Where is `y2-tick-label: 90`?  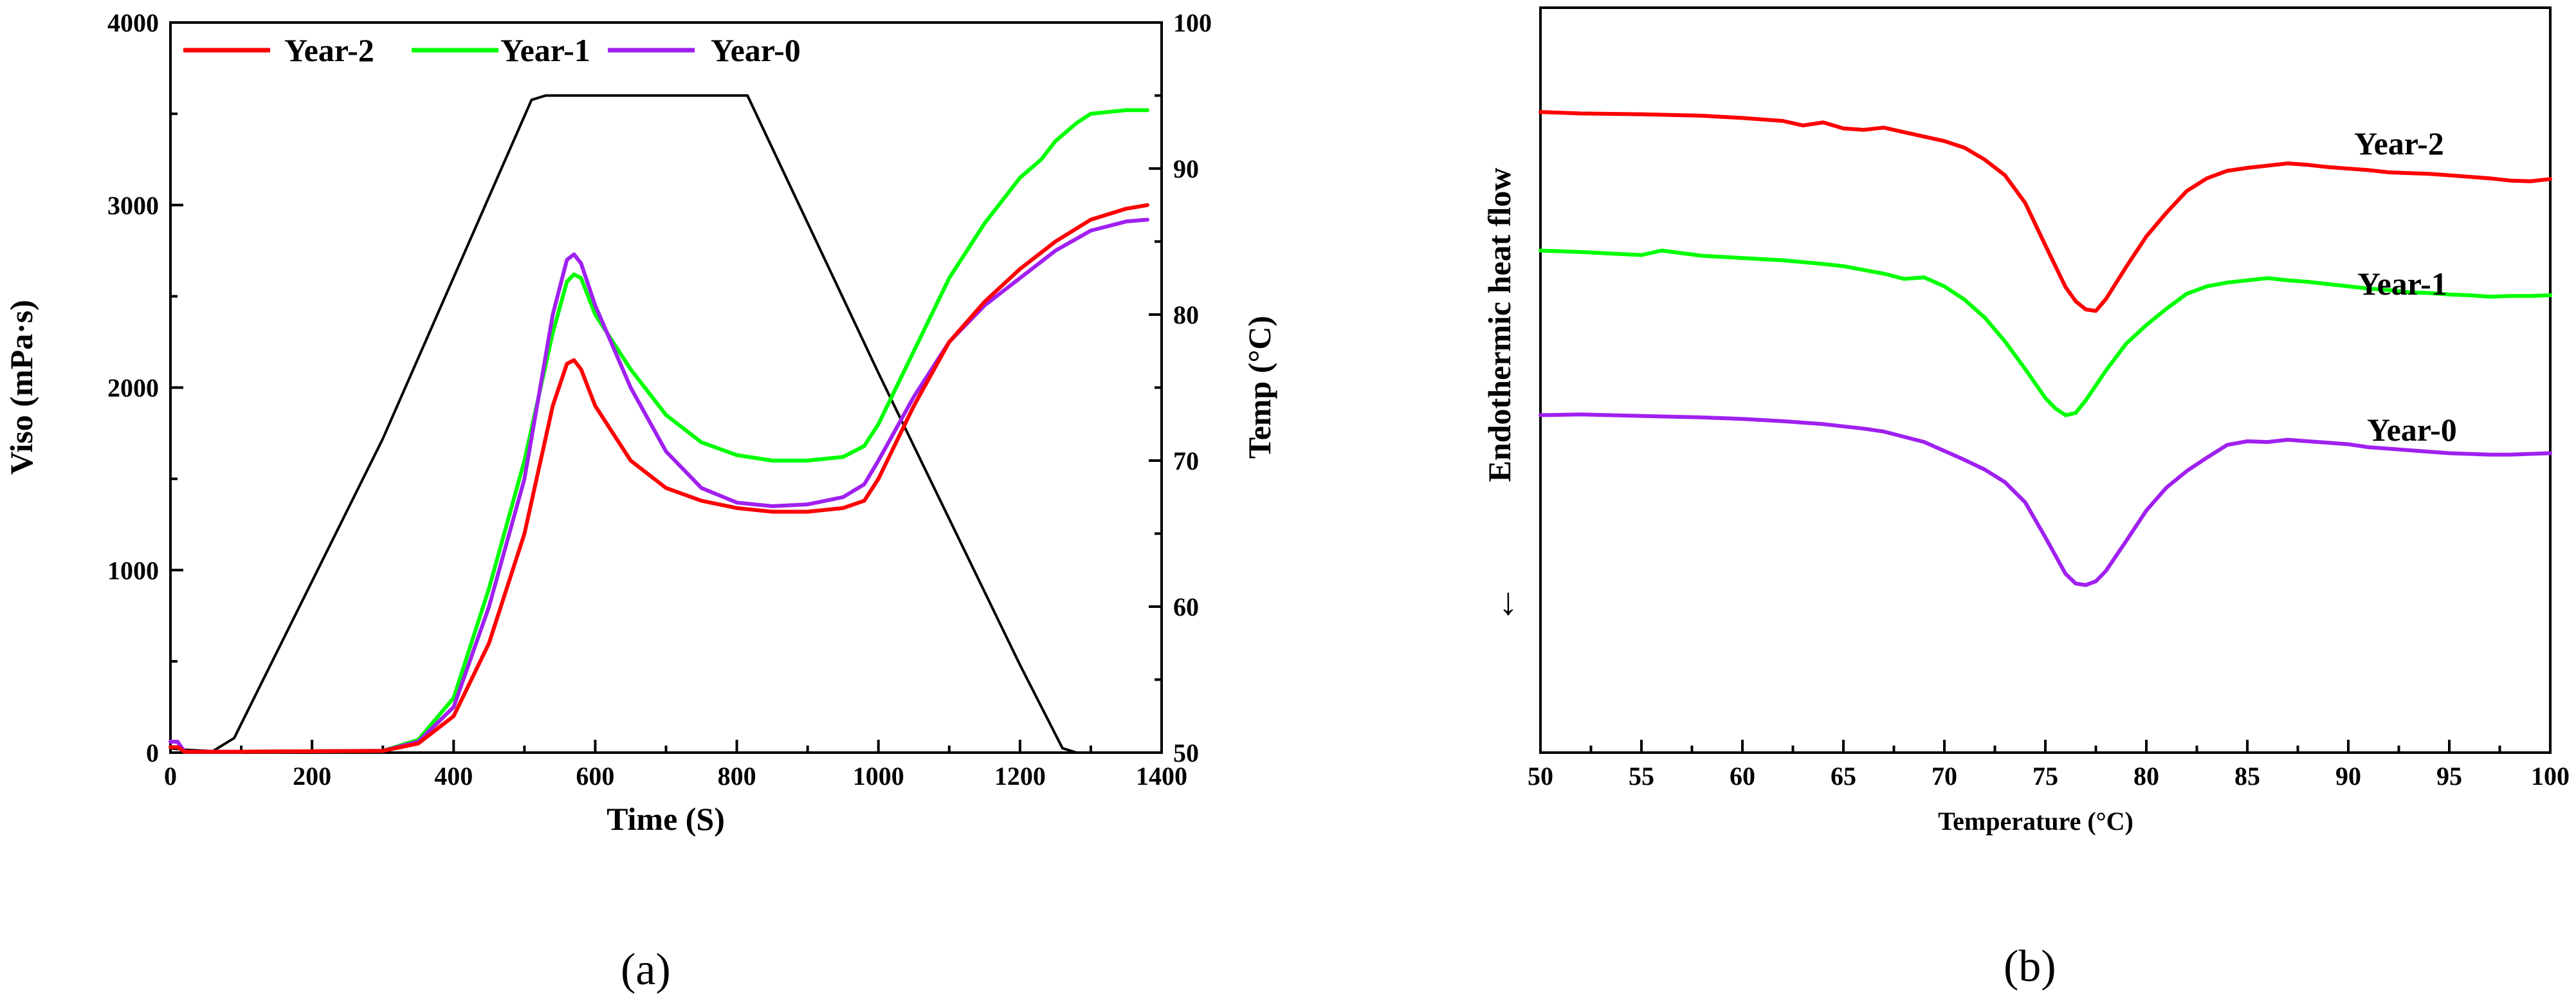 y2-tick-label: 90 is located at coordinates (1186, 168).